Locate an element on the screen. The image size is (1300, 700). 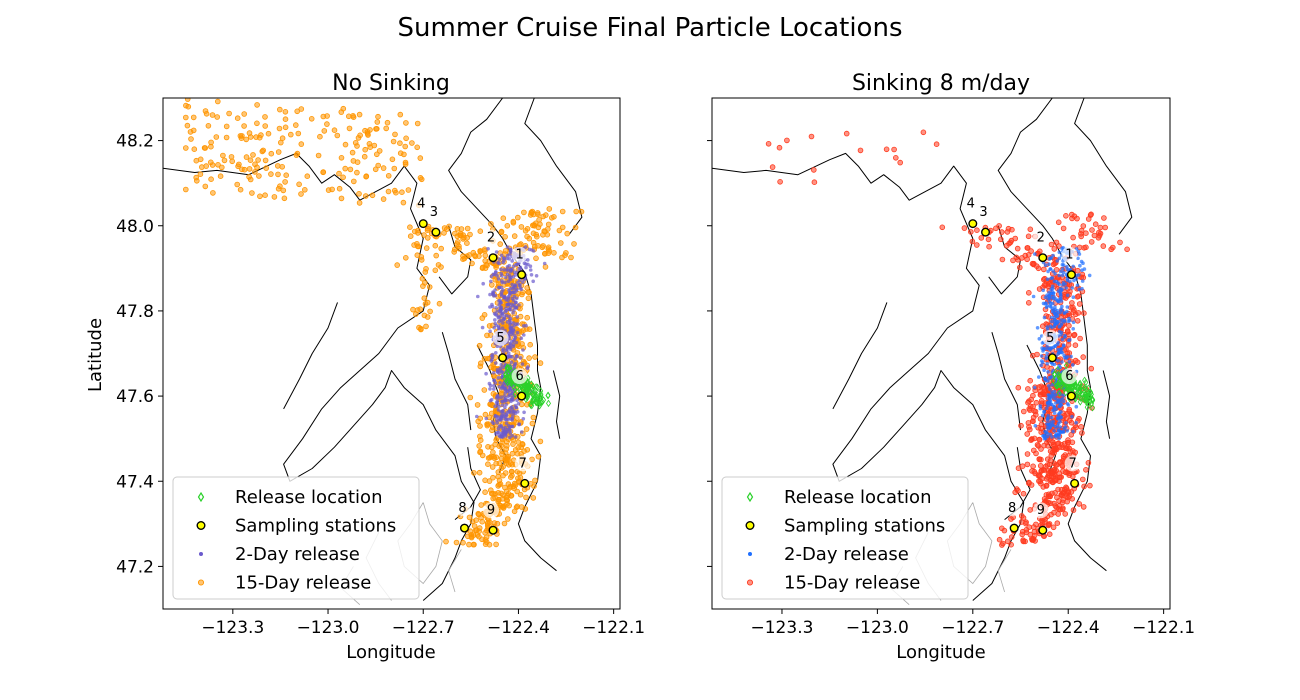
station-4: 4 is located at coordinates (421, 212).